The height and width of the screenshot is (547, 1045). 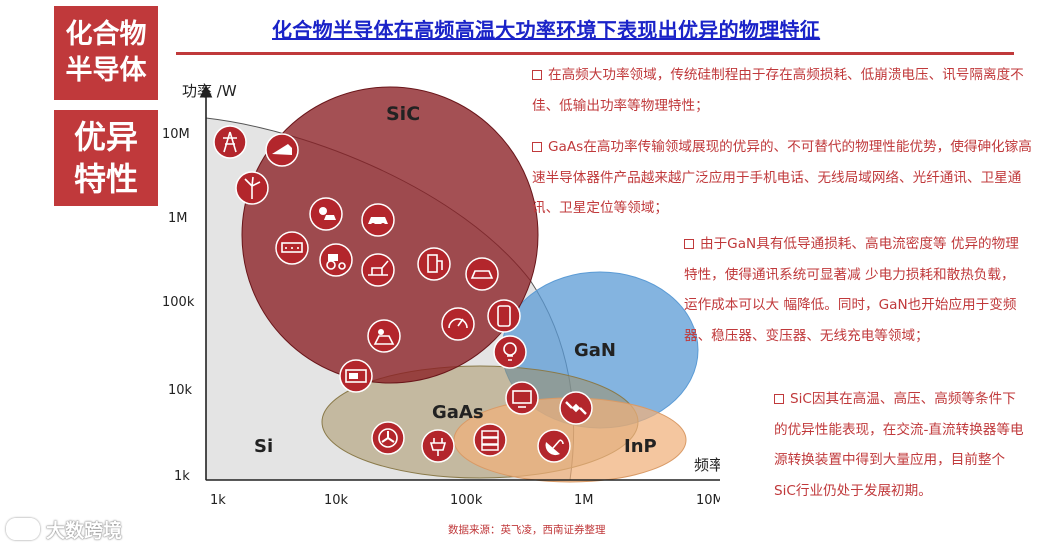 What do you see at coordinates (356, 376) in the screenshot?
I see `microwave-icon` at bounding box center [356, 376].